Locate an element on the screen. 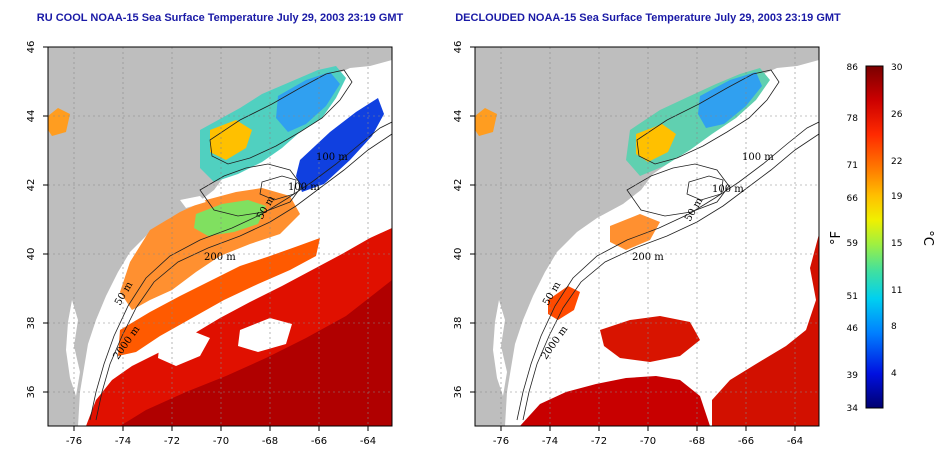  colorbar-f-tick: 78 is located at coordinates (853, 119).